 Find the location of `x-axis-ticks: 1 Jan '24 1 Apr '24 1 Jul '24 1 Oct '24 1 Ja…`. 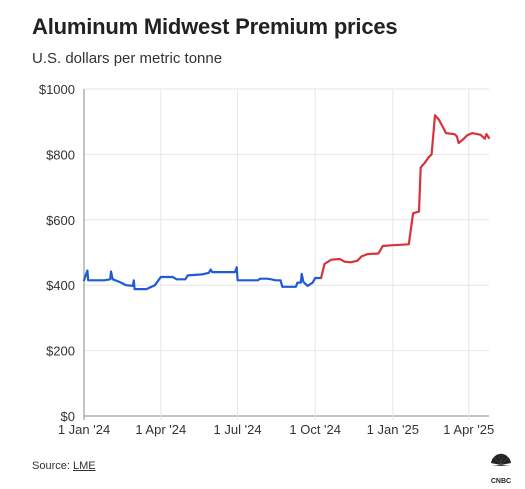

x-axis-ticks: 1 Jan '24 1 Apr '24 1 Jul '24 1 Oct '24 1 Ja… is located at coordinates (276, 429).